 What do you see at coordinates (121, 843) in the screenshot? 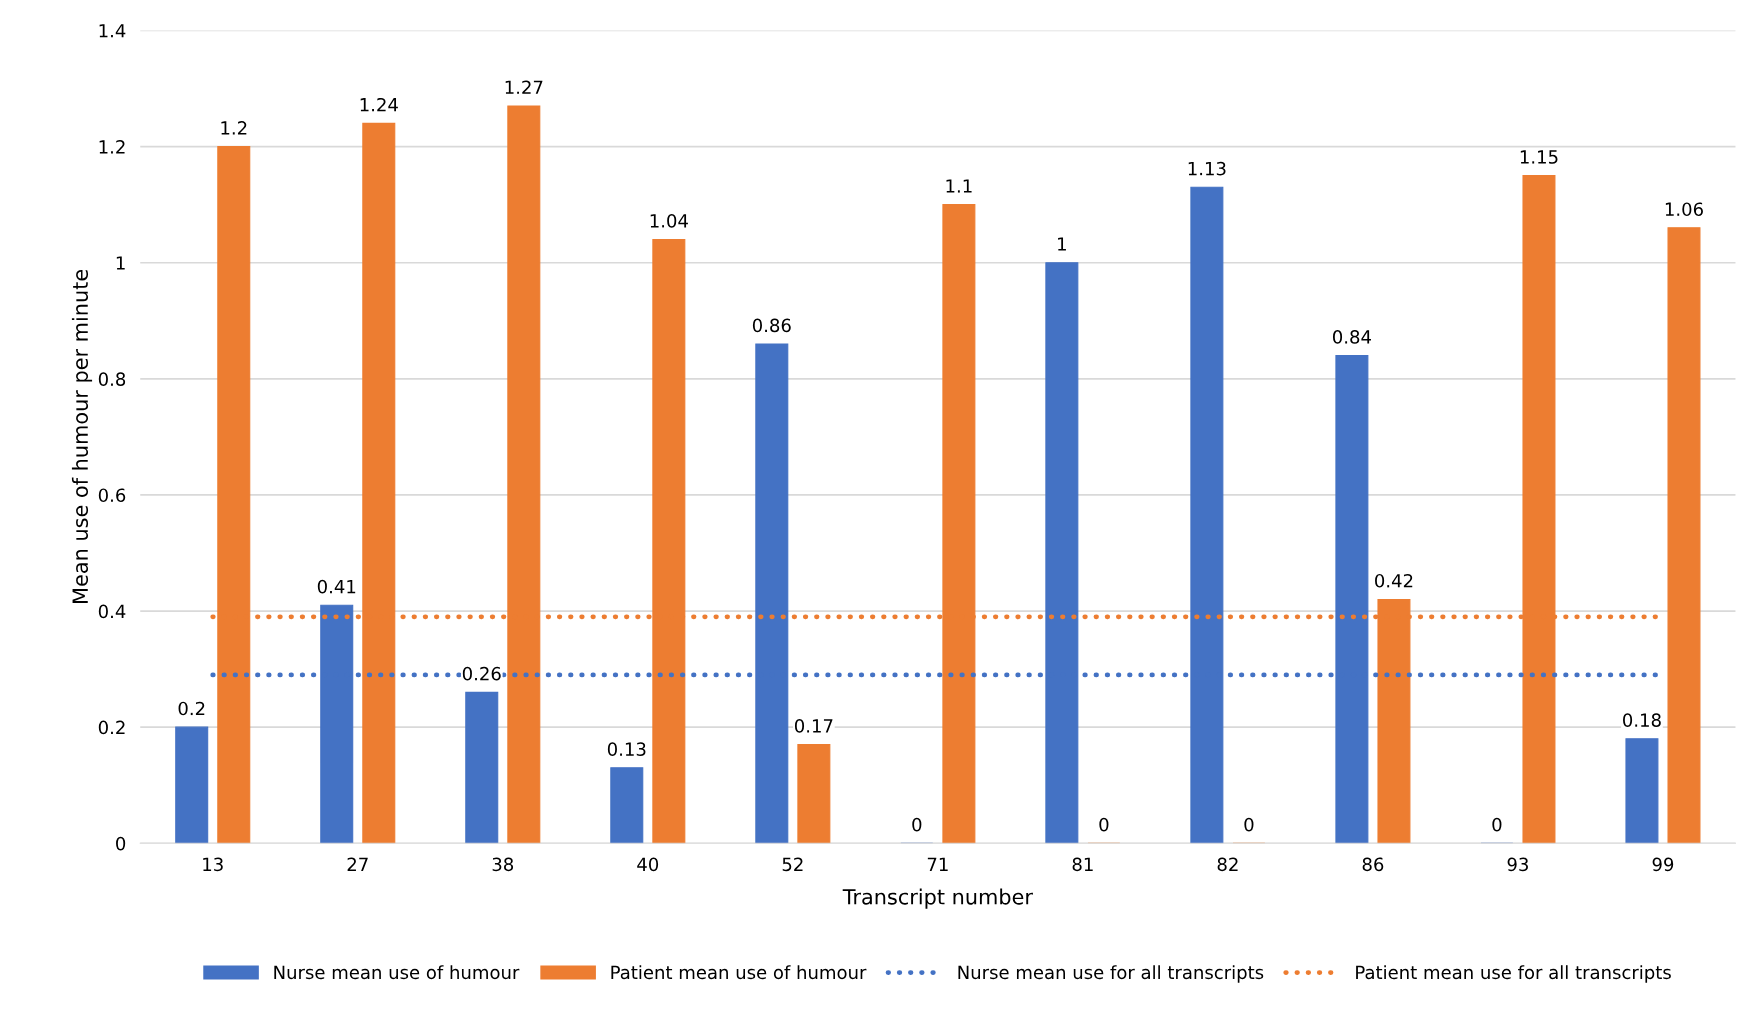
I see `y-tick-label: 0` at bounding box center [121, 843].